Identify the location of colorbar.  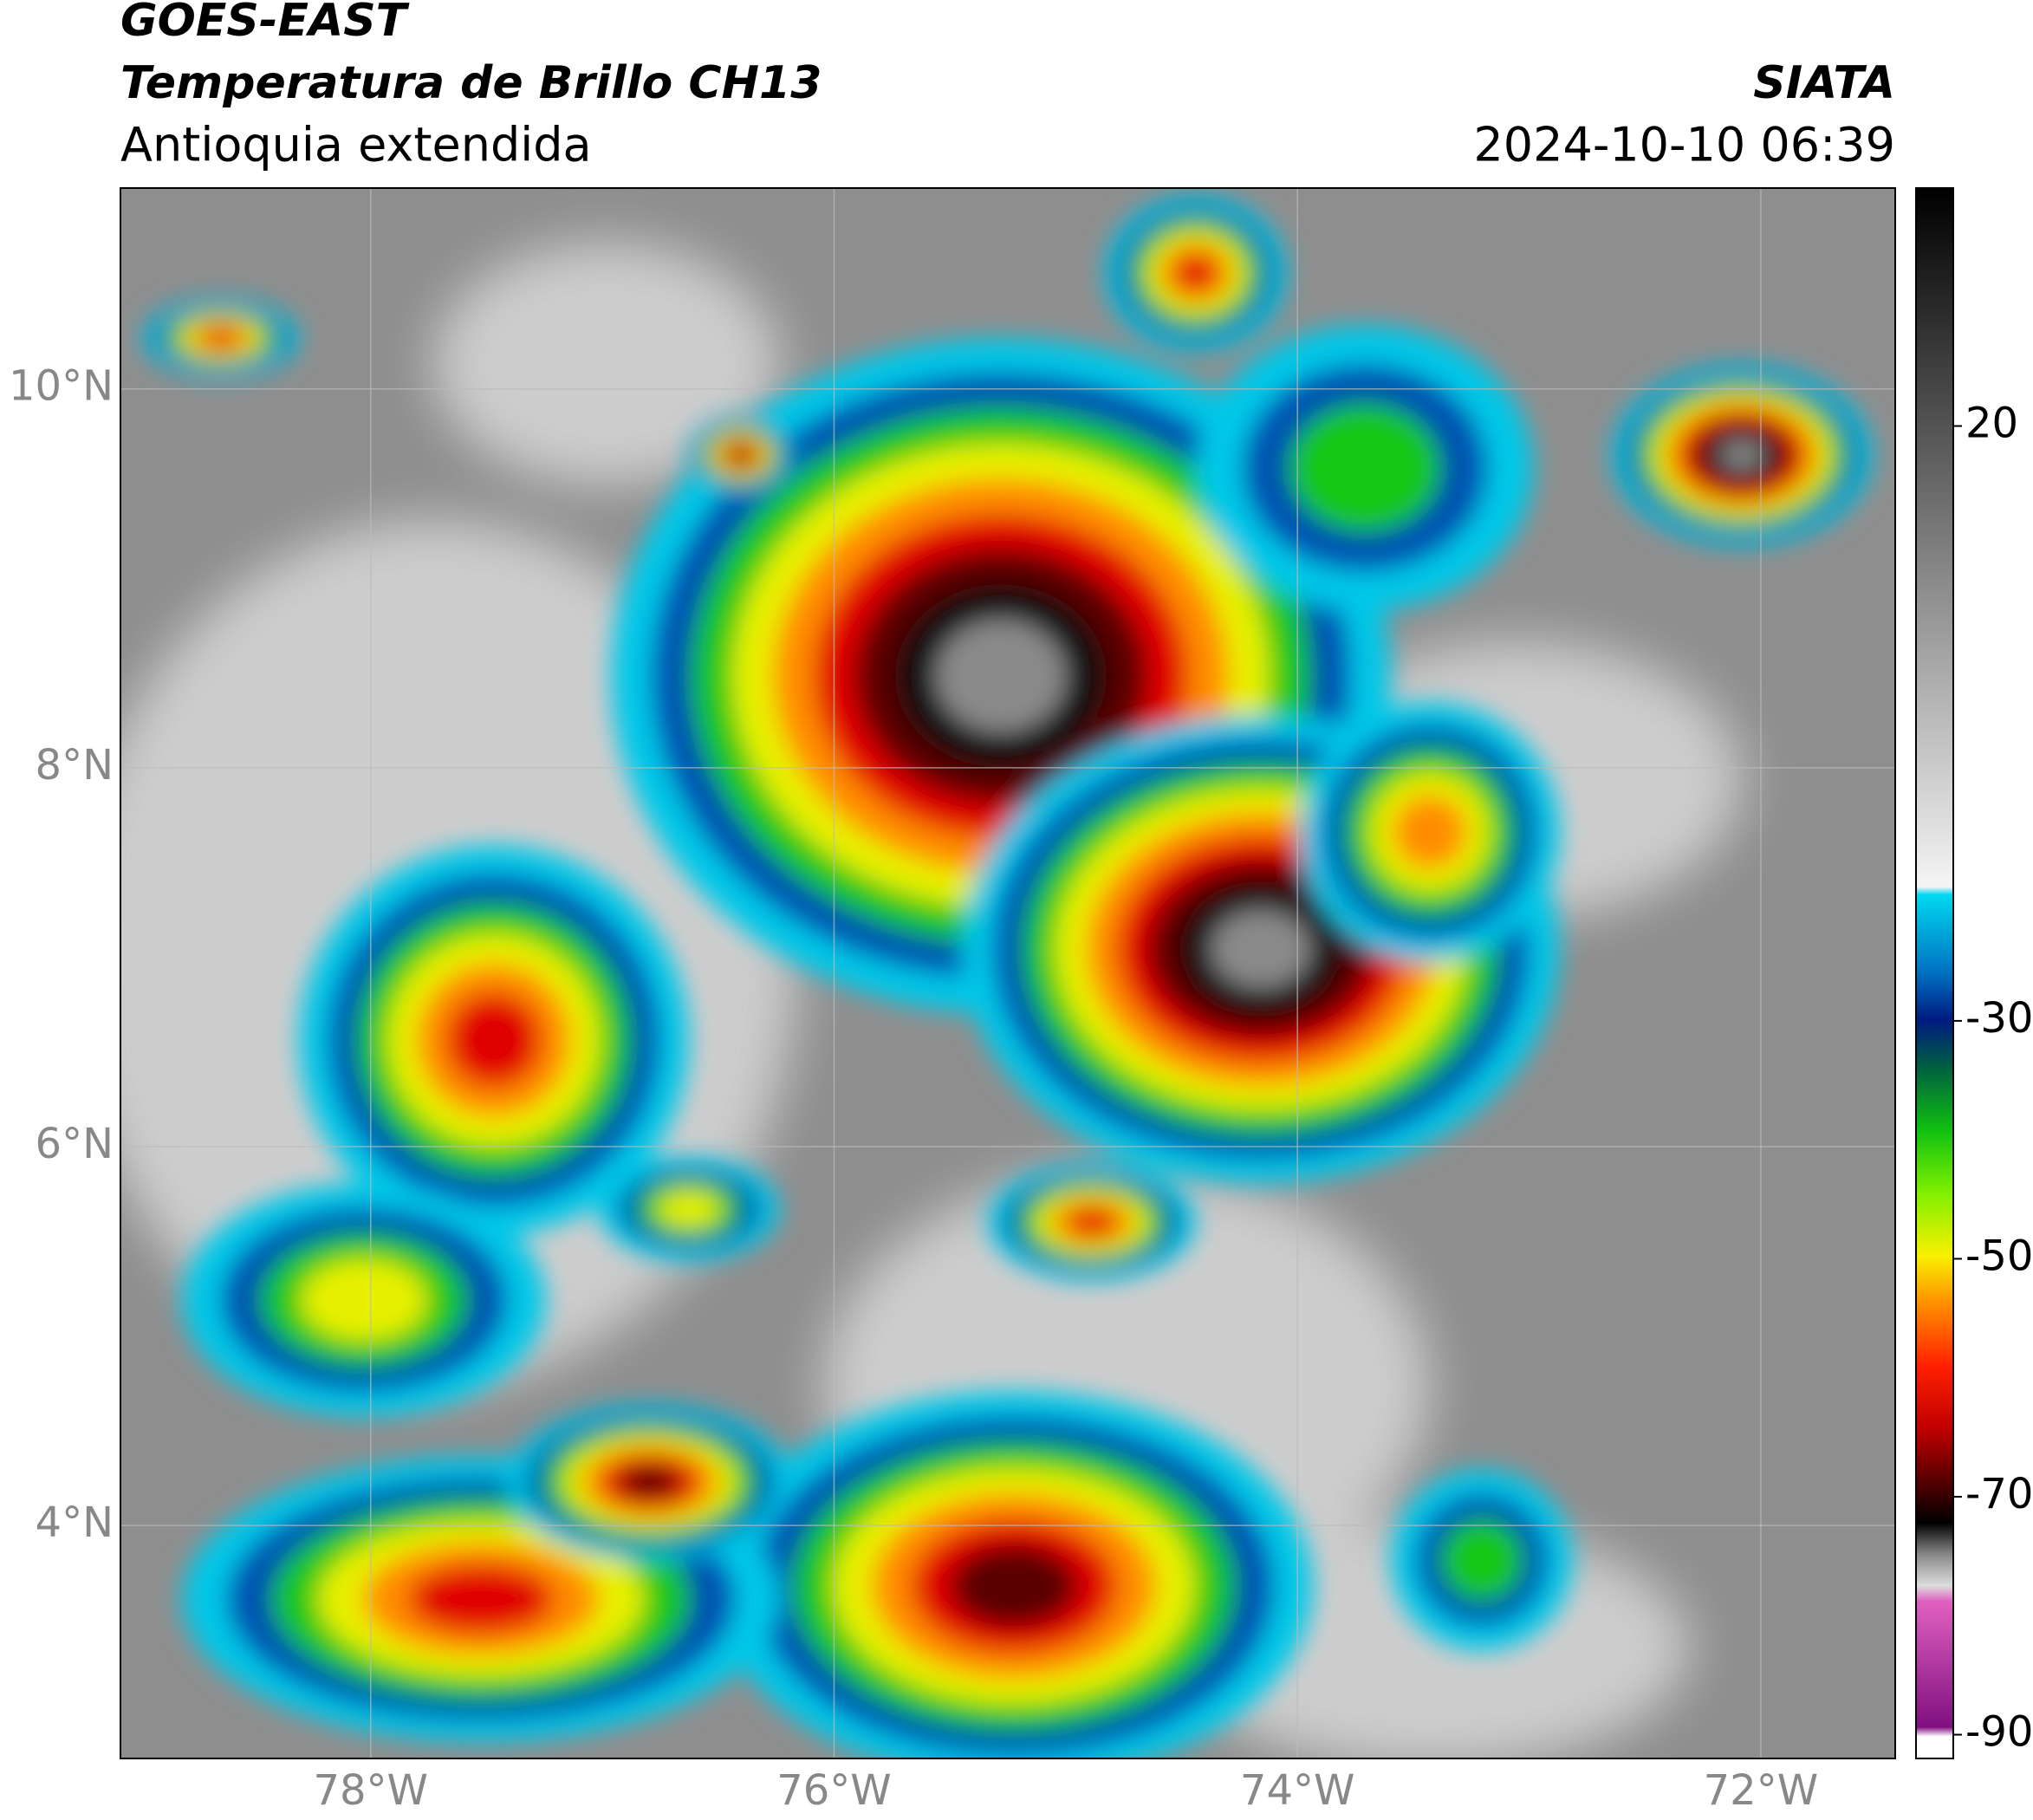
(1934, 973).